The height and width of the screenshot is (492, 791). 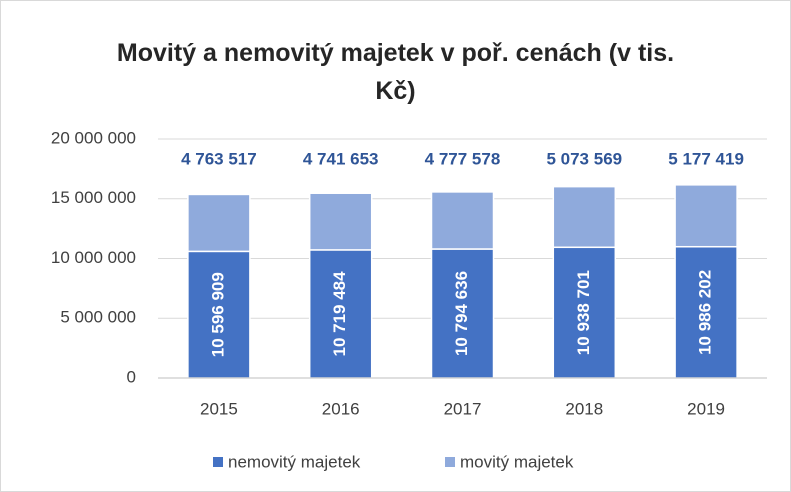 I want to click on x-tick-label: 2015, so click(x=219, y=408).